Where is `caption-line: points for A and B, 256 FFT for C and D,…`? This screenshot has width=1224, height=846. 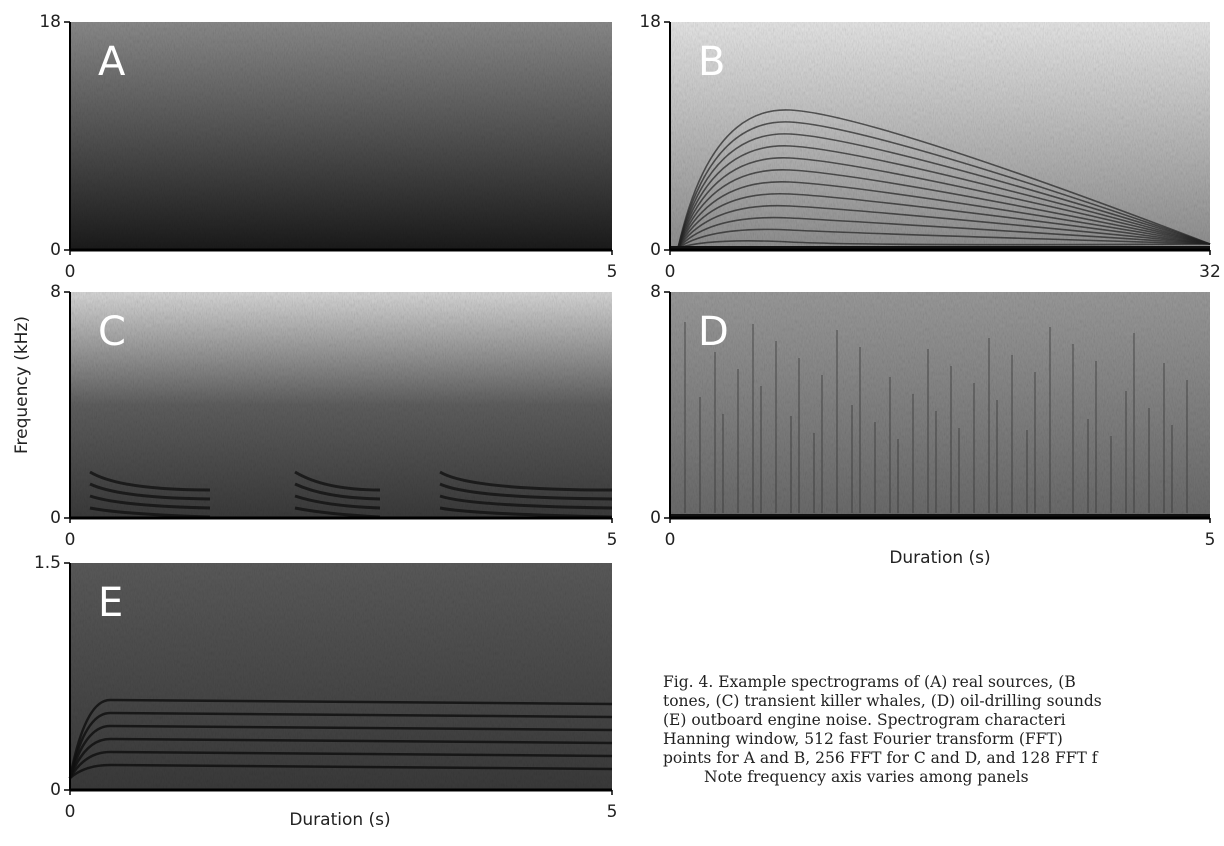 caption-line: points for A and B, 256 FFT for C and D,… is located at coordinates (881, 758).